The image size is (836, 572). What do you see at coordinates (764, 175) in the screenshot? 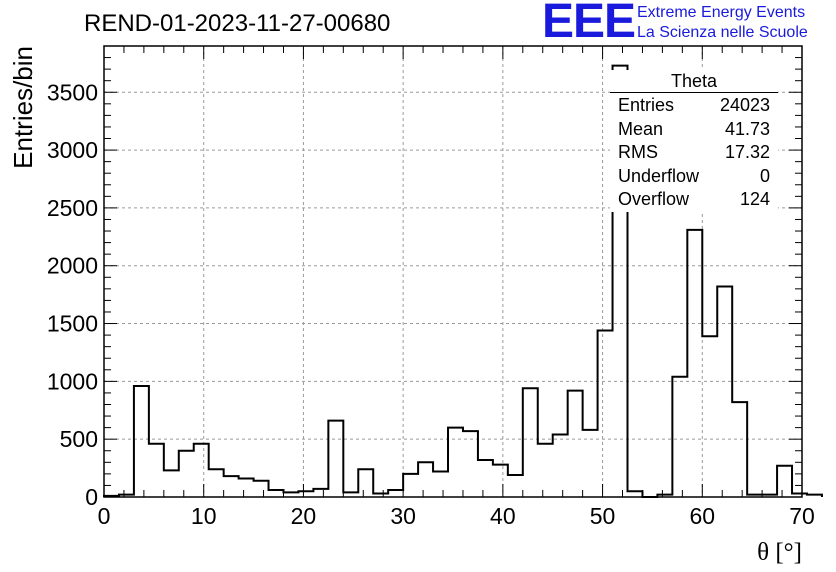
I see `stats-value: 0` at bounding box center [764, 175].